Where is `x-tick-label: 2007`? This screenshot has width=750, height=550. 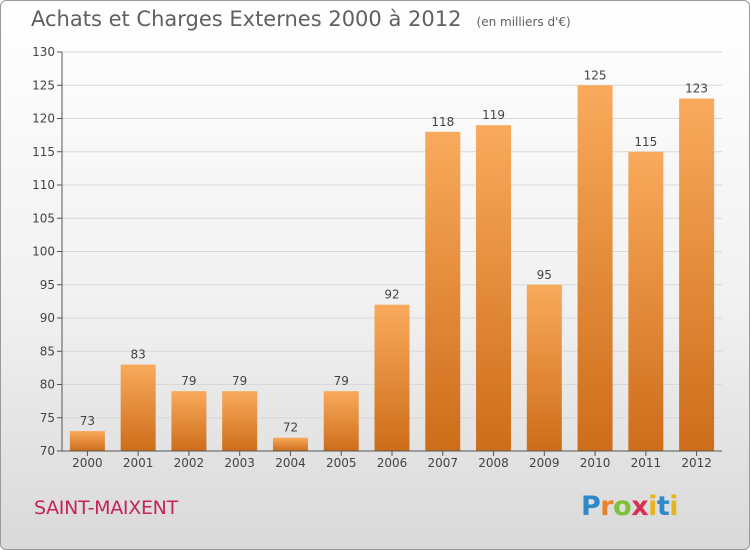 x-tick-label: 2007 is located at coordinates (442, 463).